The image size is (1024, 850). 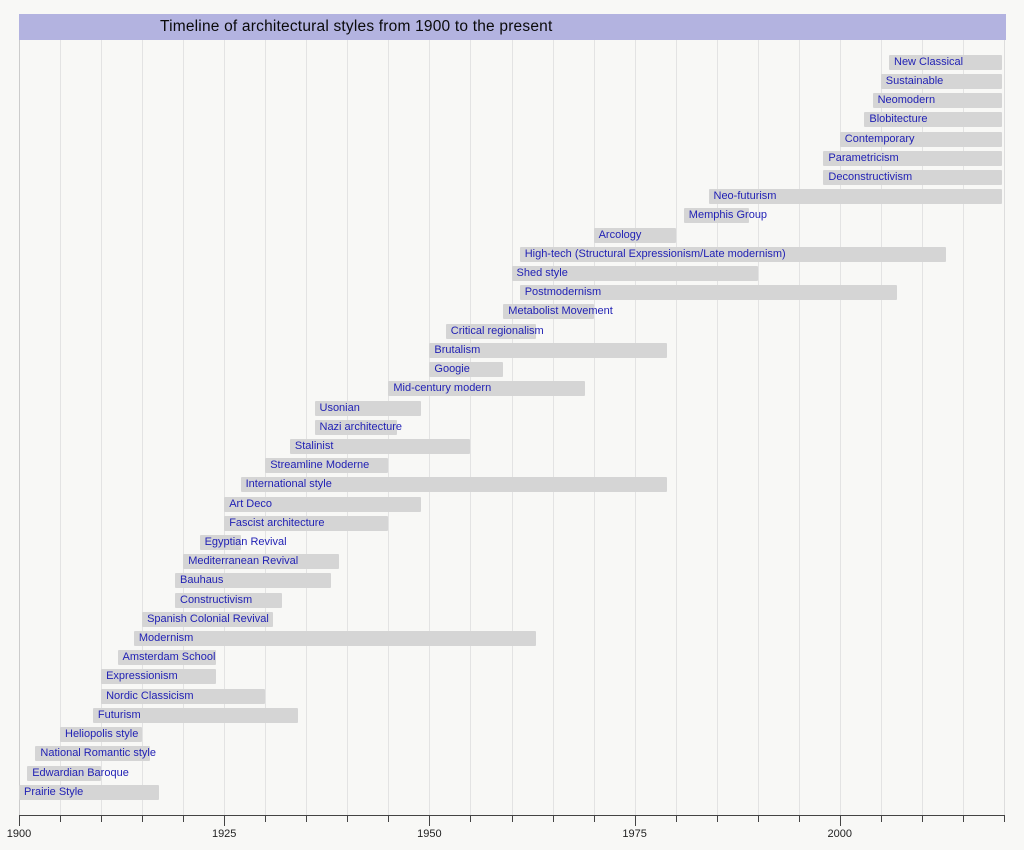 What do you see at coordinates (898, 119) in the screenshot?
I see `timeline-bar-label: Blobitecture` at bounding box center [898, 119].